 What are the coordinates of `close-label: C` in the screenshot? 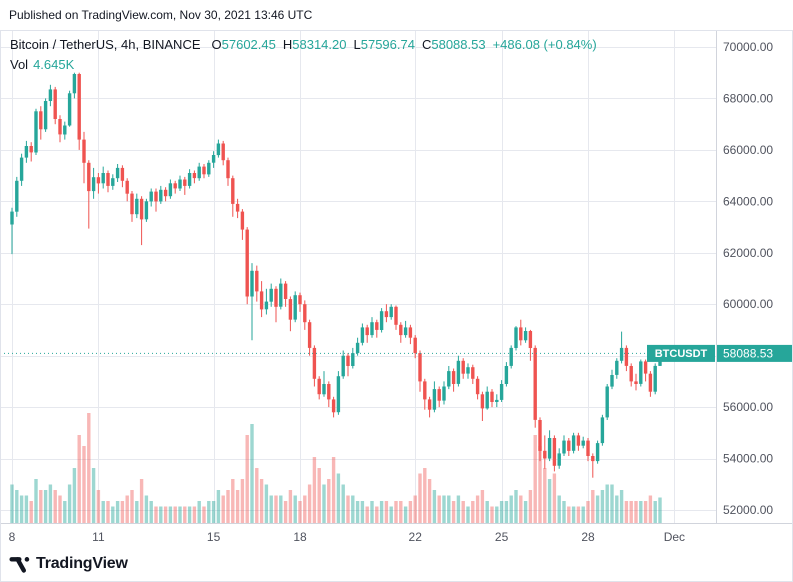 It's located at (426, 44).